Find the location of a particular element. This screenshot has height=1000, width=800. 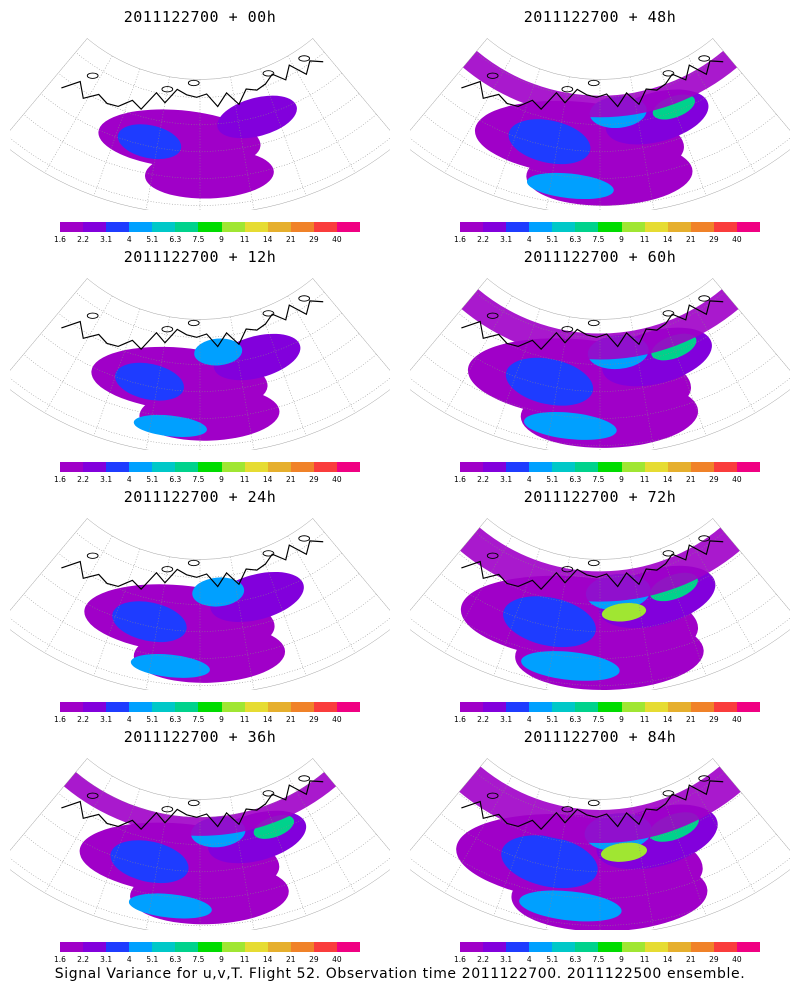

color-bar-label: 2.2 is located at coordinates (483, 239).